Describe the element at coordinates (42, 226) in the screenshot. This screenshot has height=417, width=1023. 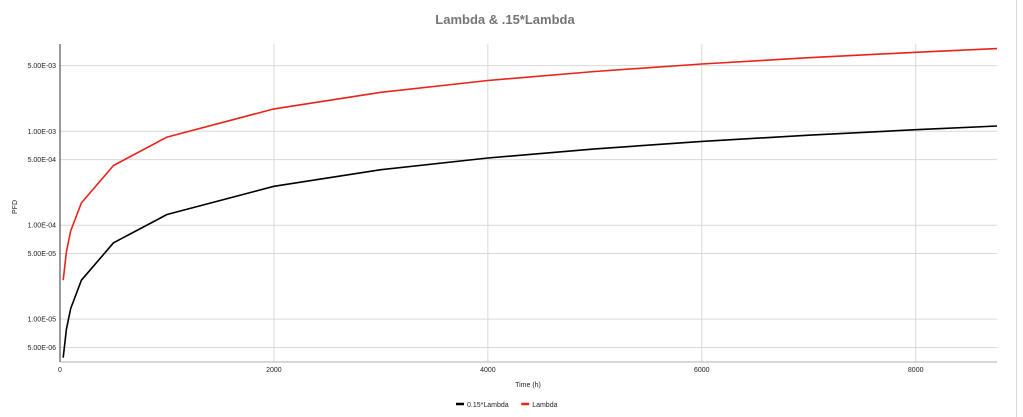
I see `y-tick-label: 1.00E-04` at that location.